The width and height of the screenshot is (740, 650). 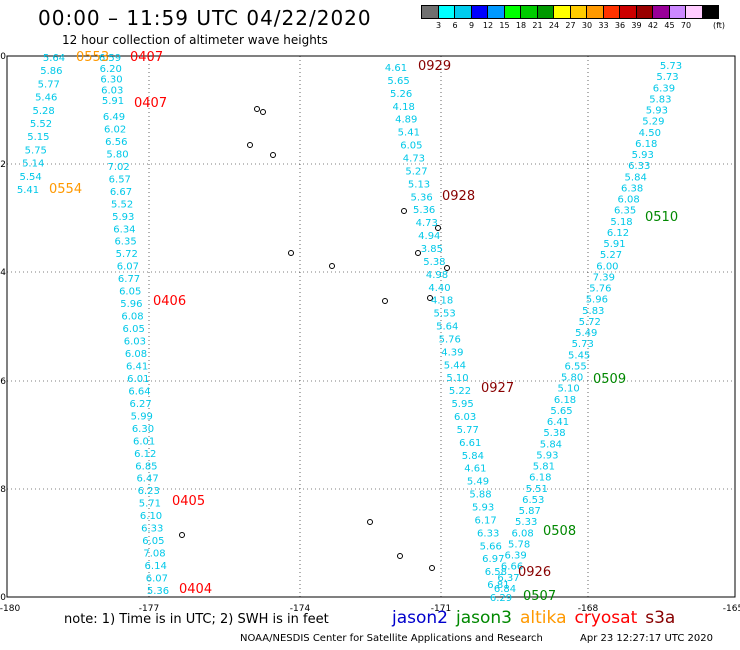 What do you see at coordinates (660, 618) in the screenshot?
I see `satellite-legend-item: s3a` at bounding box center [660, 618].